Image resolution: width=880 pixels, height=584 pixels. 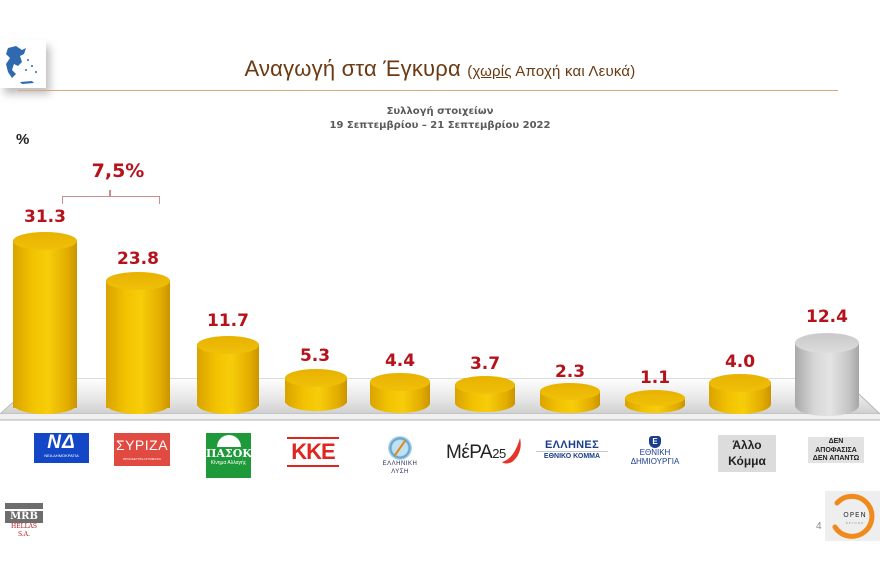 What do you see at coordinates (855, 523) in the screenshot?
I see `svg-text: BEYOND` at bounding box center [855, 523].